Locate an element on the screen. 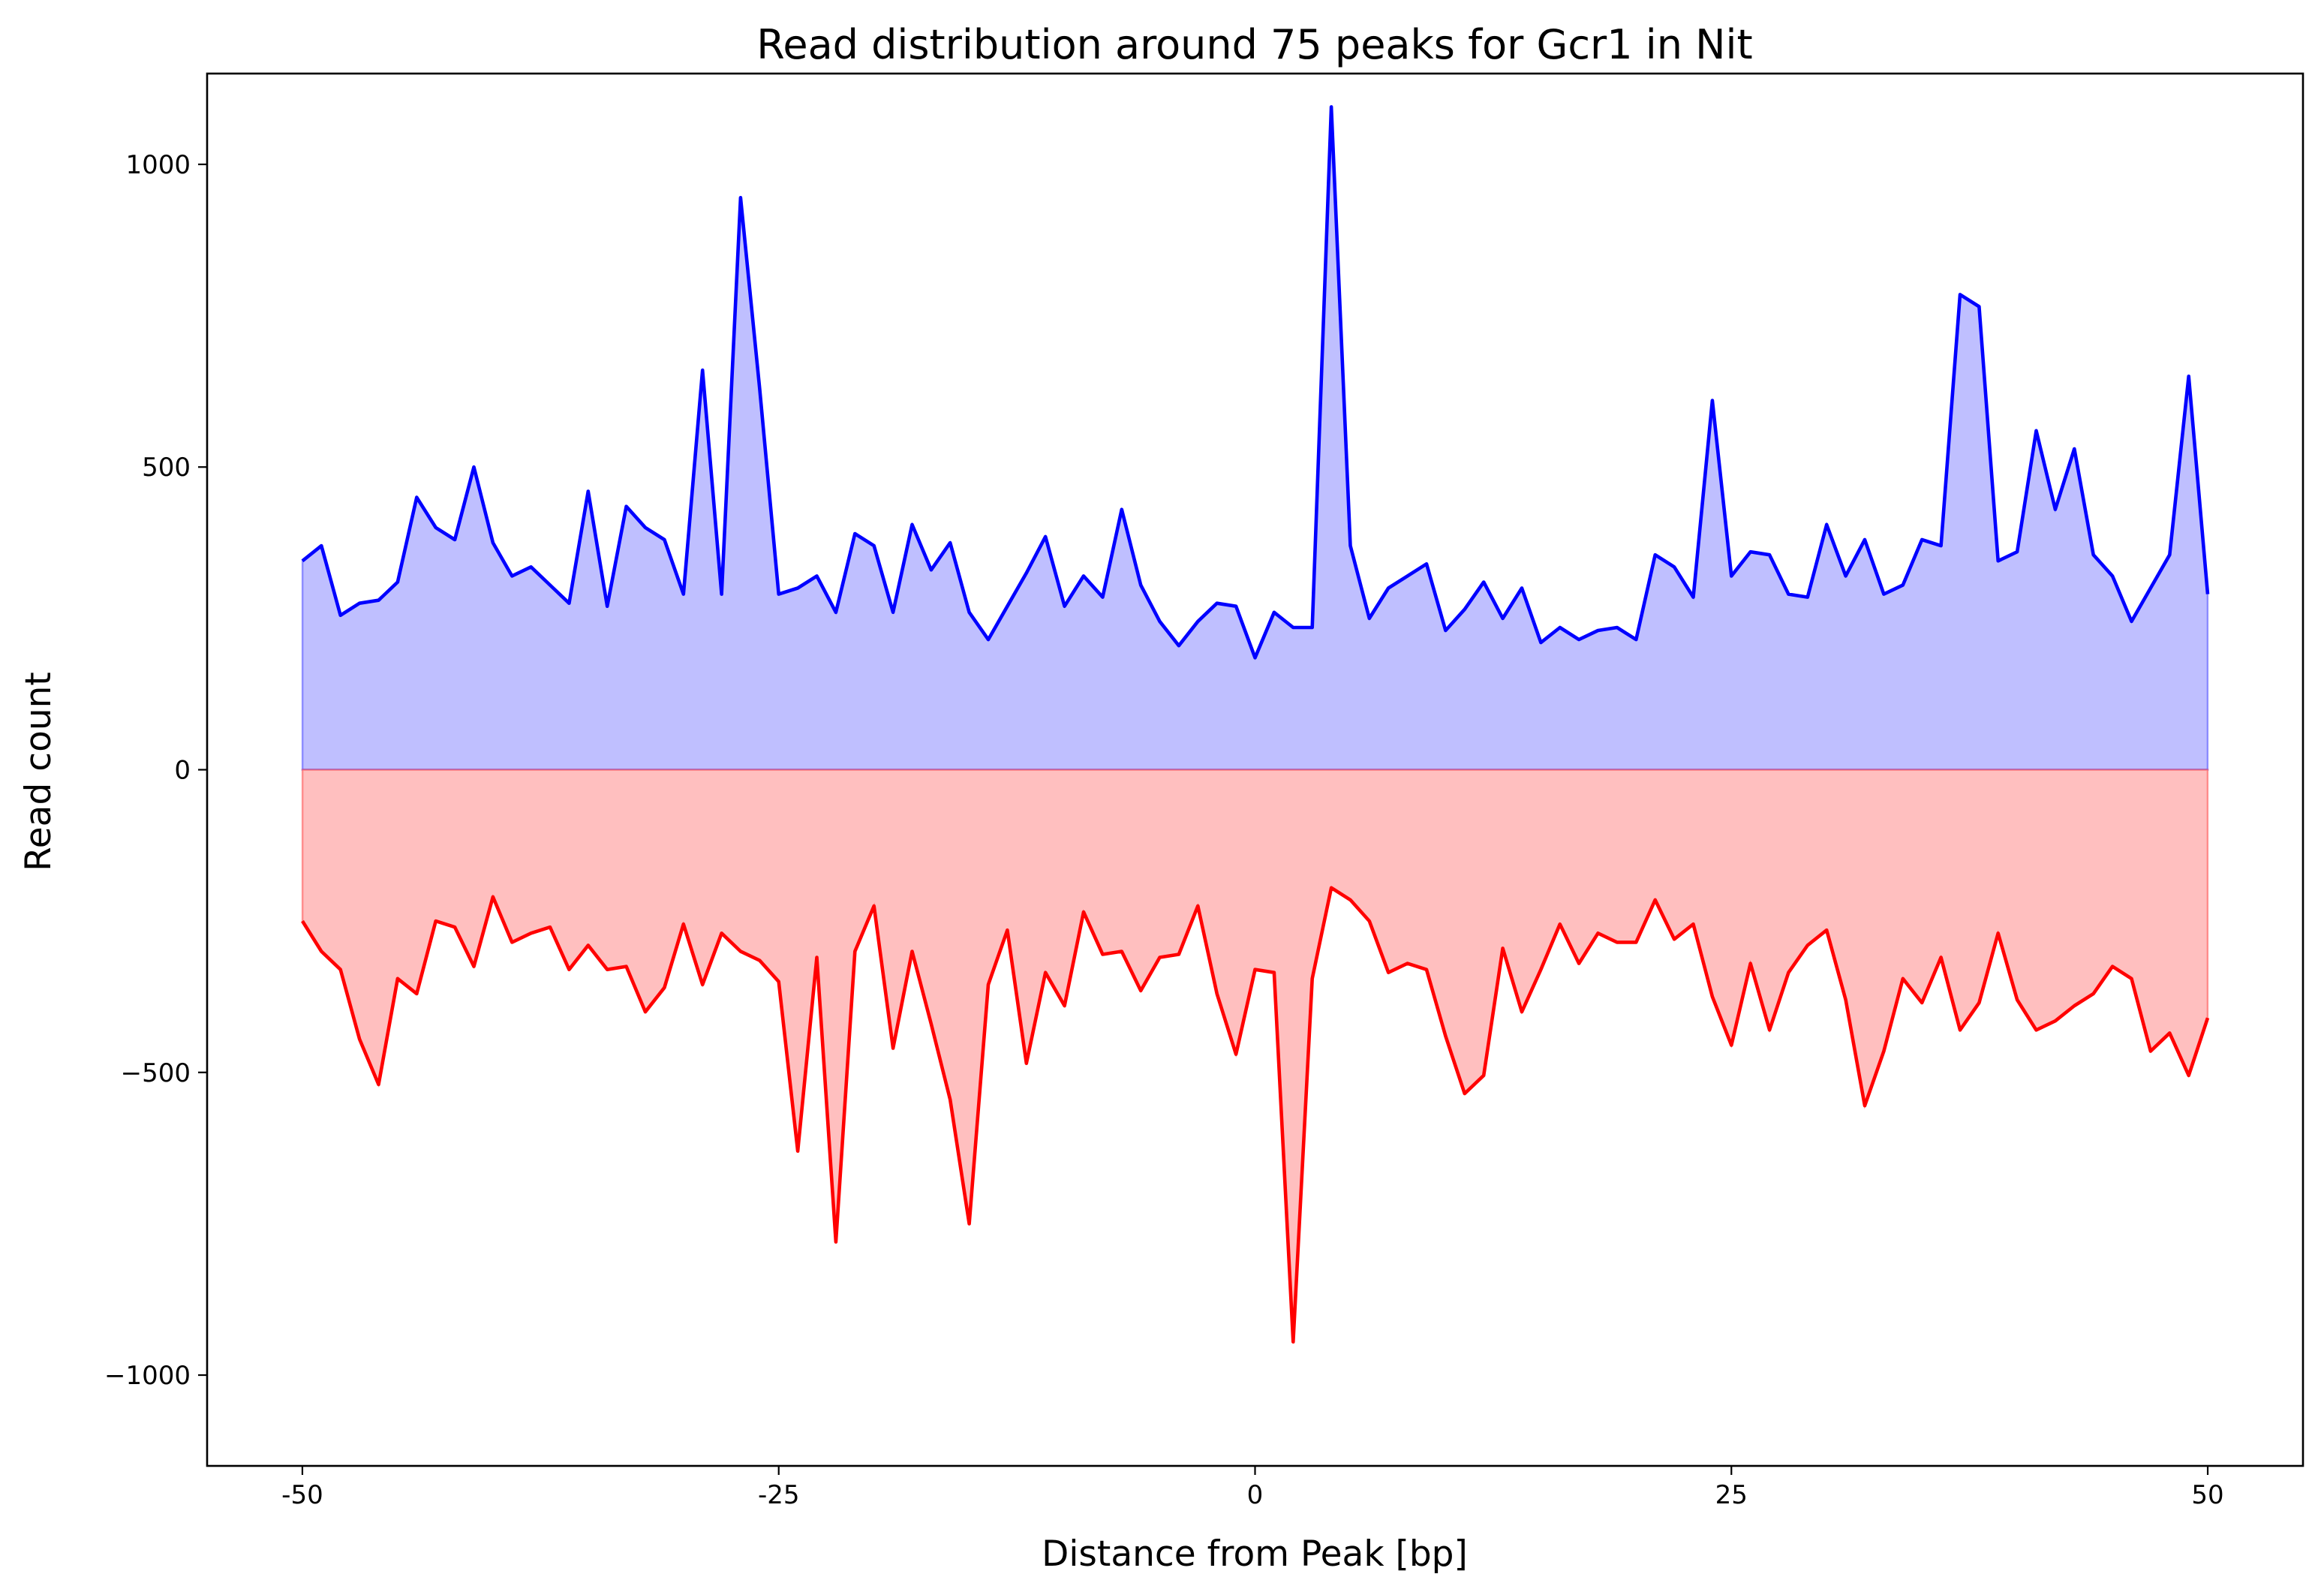 This screenshot has height=1595, width=2324. x-axis-label: Distance from Peak [bp] is located at coordinates (1255, 1554).